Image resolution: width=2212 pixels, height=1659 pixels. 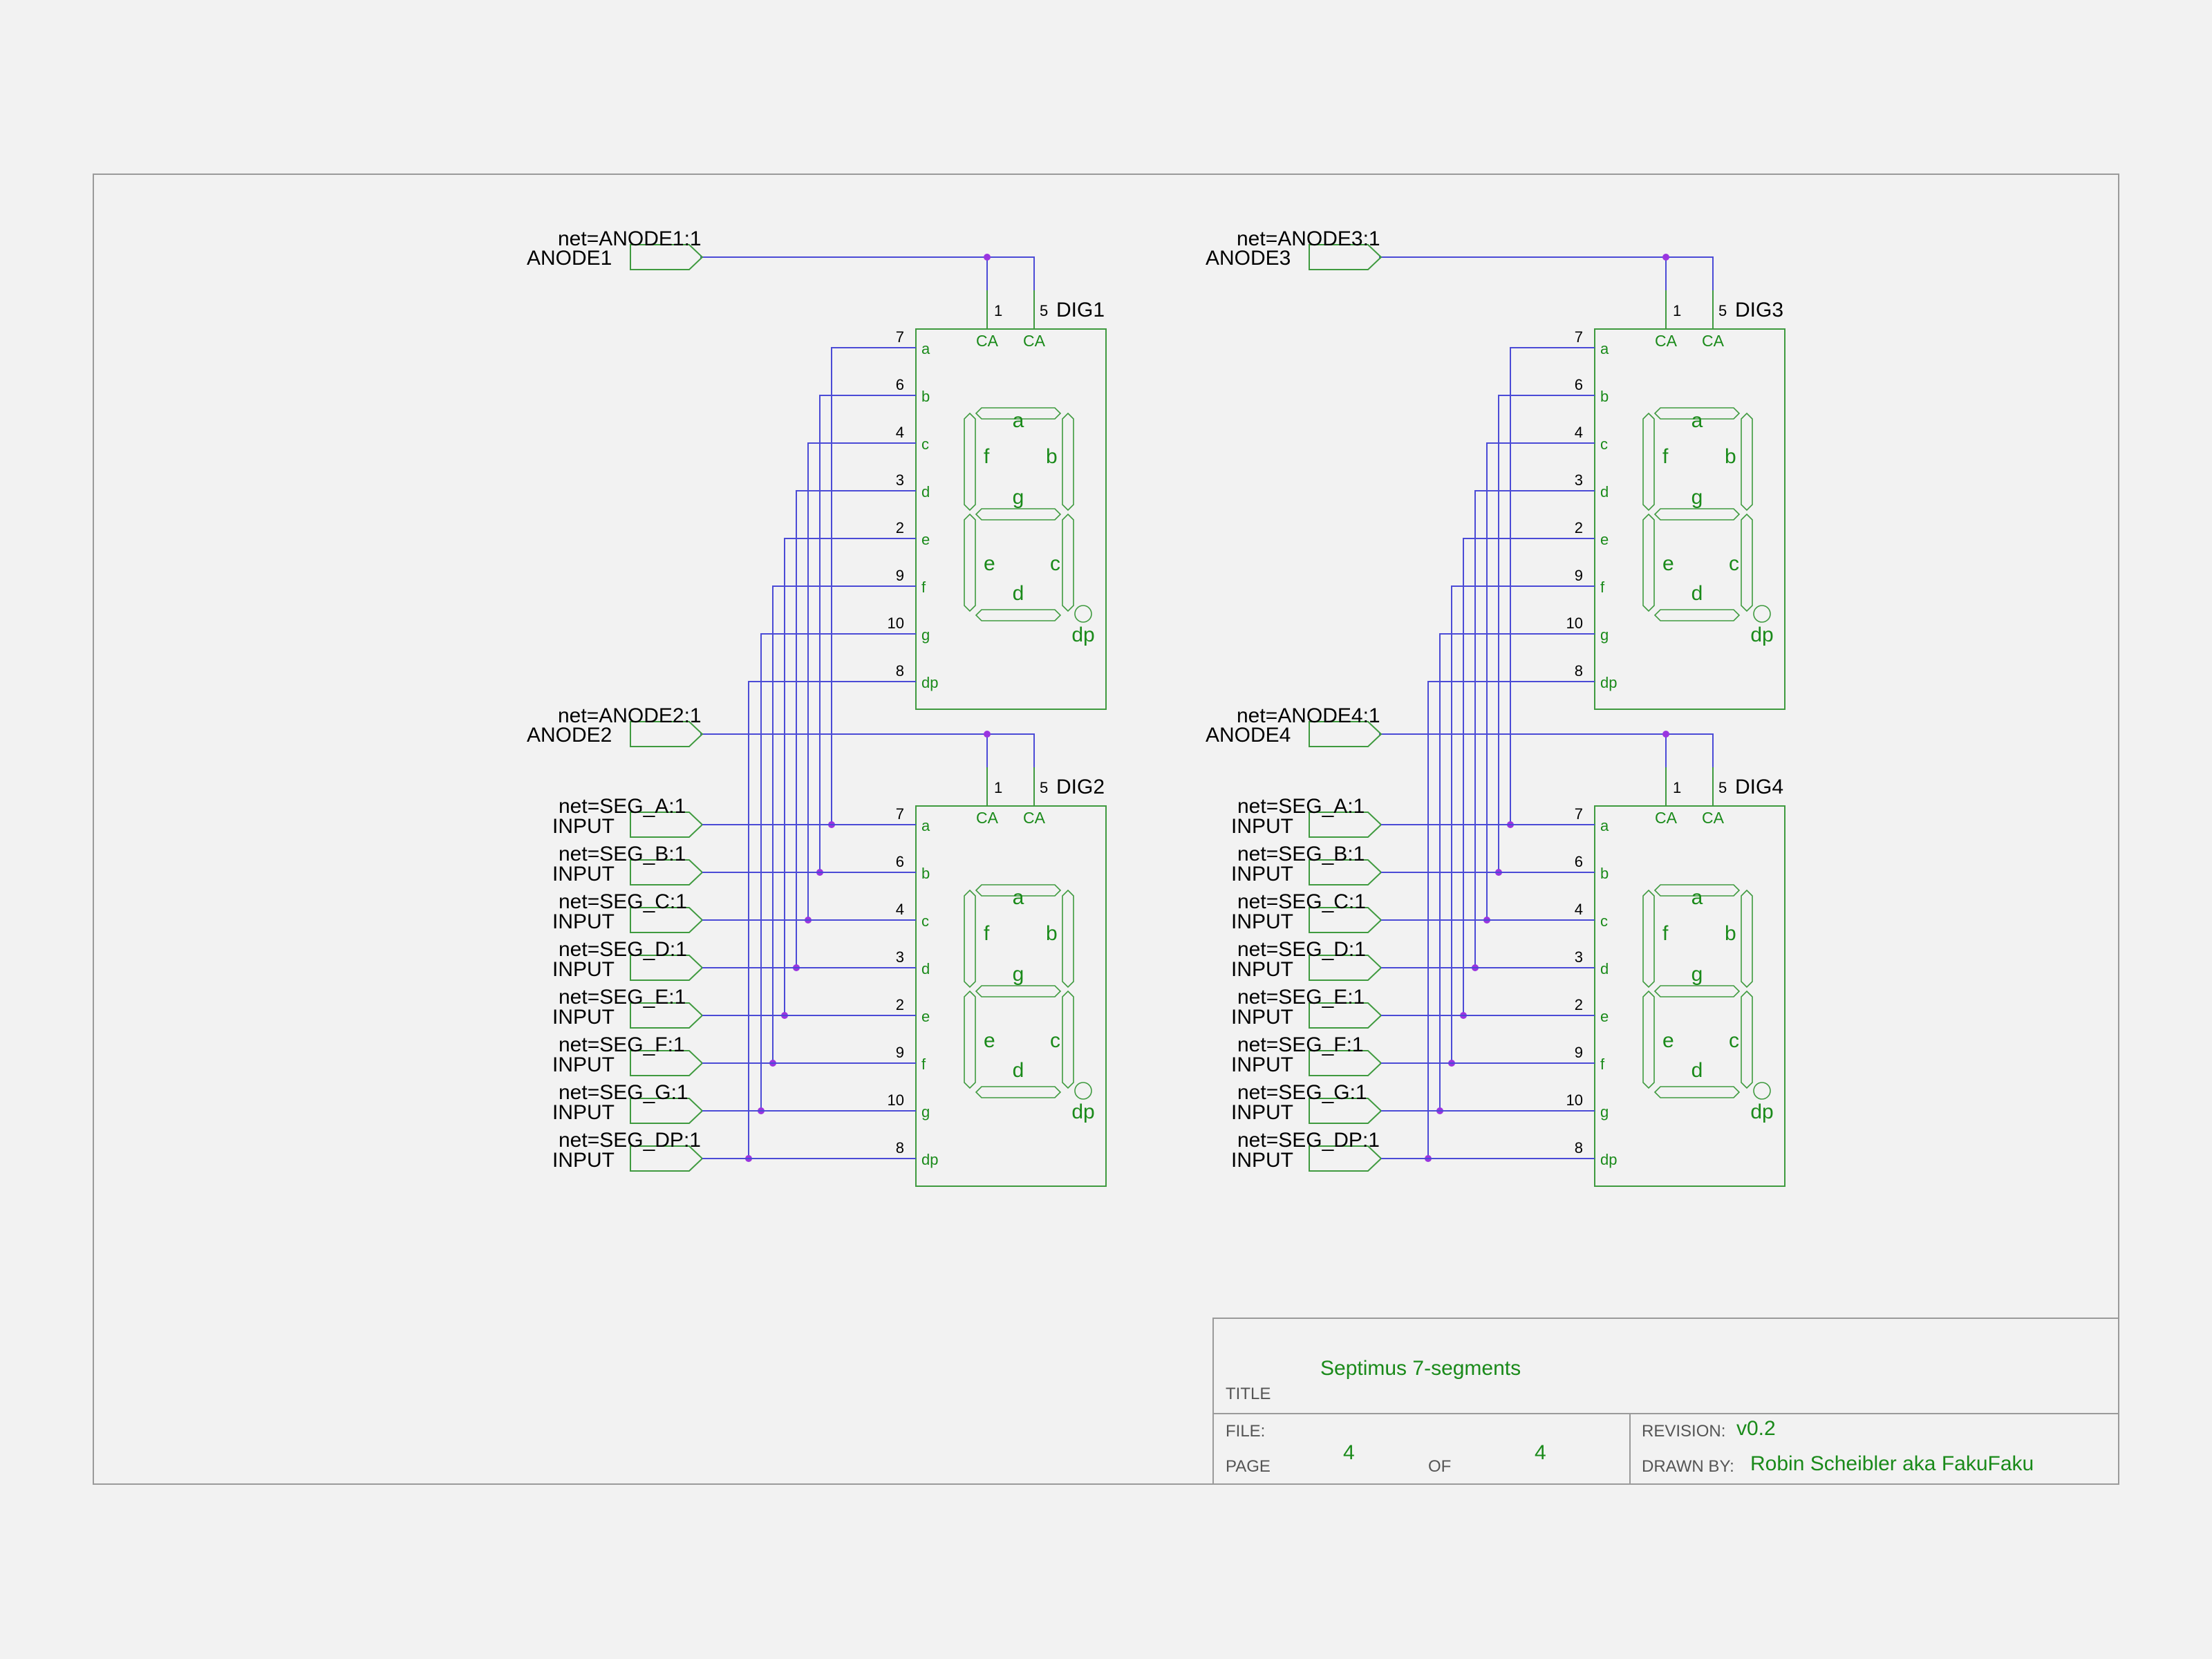 I want to click on page-total: 4, so click(x=1540, y=1452).